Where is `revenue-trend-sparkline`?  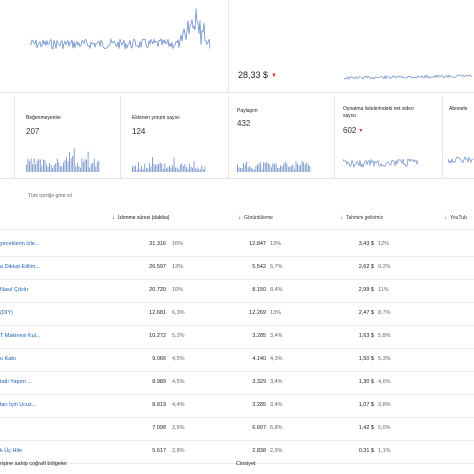 revenue-trend-sparkline is located at coordinates (408, 77).